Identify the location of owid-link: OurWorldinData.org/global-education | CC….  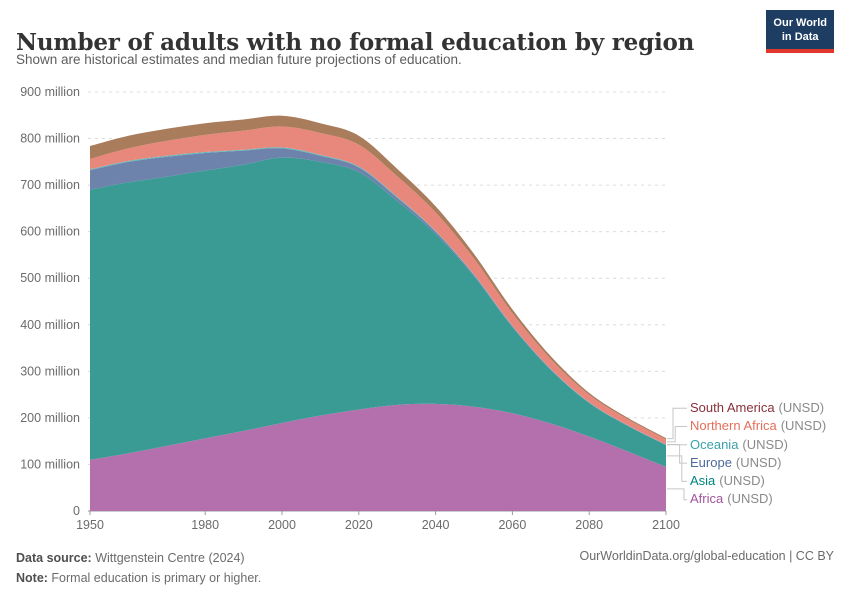
(706, 556).